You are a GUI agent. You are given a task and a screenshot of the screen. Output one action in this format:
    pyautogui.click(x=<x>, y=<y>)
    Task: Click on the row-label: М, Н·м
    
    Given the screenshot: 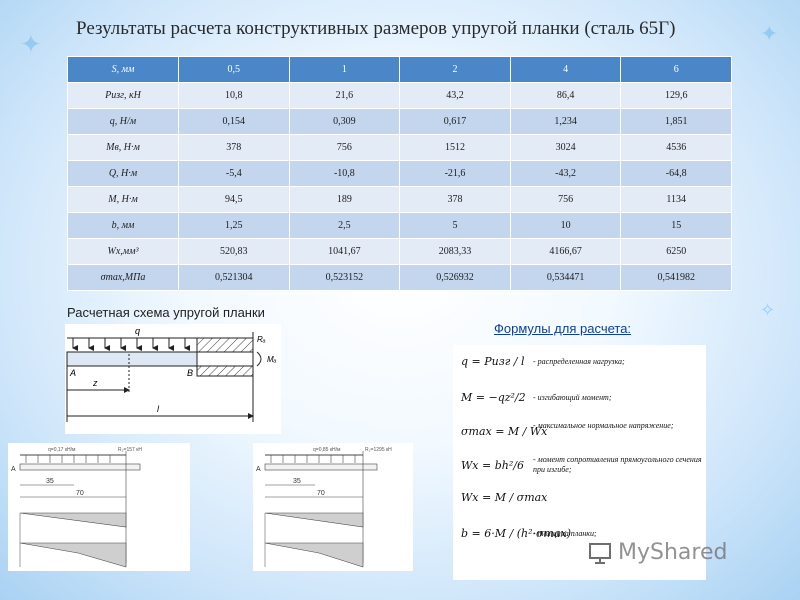 What is the action you would take?
    pyautogui.click(x=123, y=199)
    